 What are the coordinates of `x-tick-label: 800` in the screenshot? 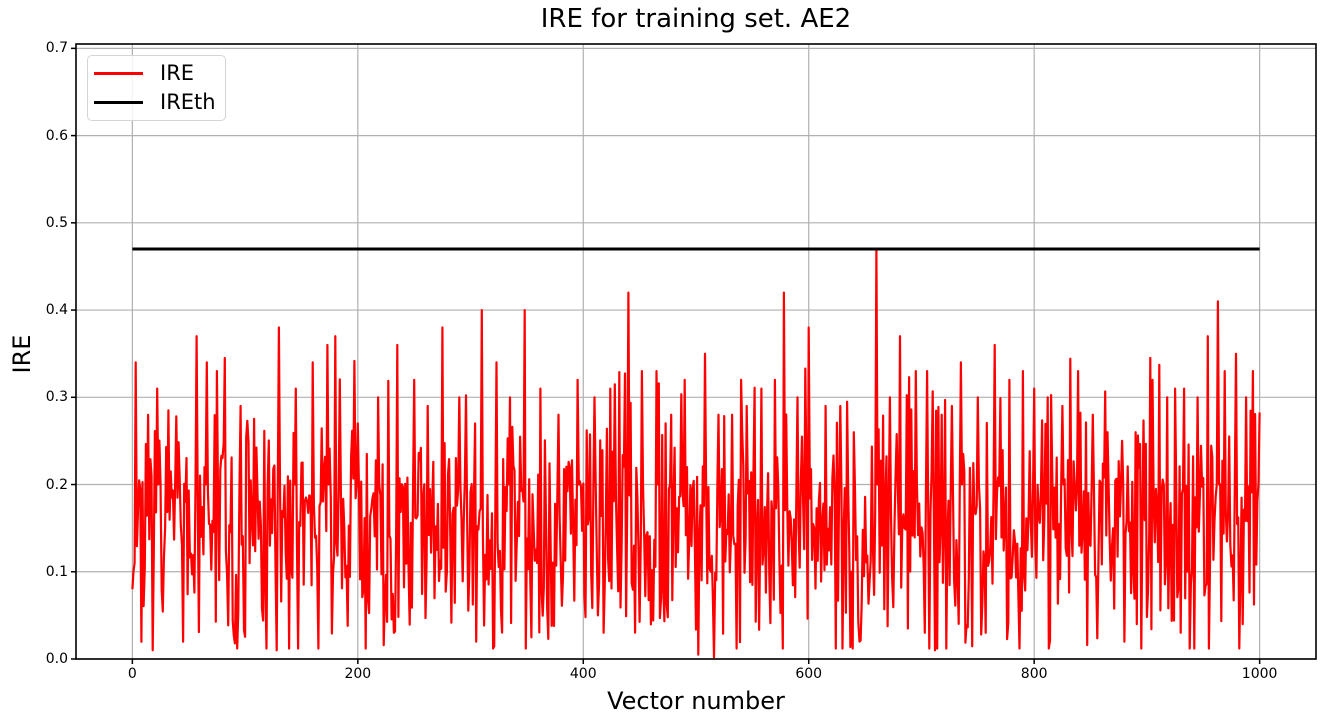 It's located at (1034, 674).